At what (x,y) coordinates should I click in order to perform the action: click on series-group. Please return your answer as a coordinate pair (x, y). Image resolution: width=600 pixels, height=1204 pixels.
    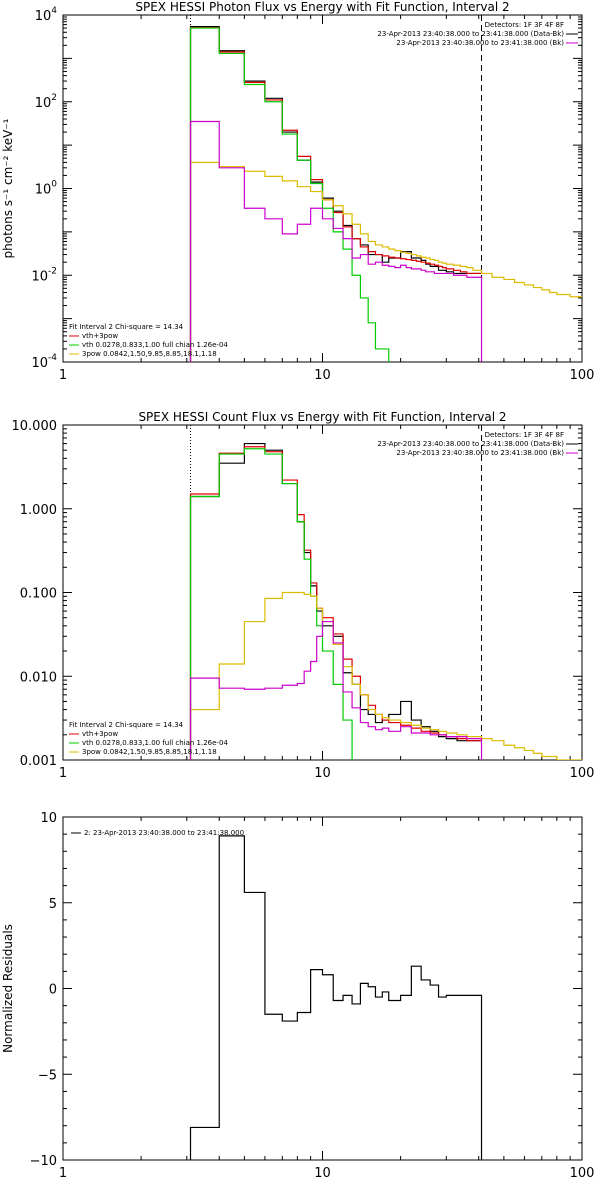
    Looking at the image, I should click on (336, 997).